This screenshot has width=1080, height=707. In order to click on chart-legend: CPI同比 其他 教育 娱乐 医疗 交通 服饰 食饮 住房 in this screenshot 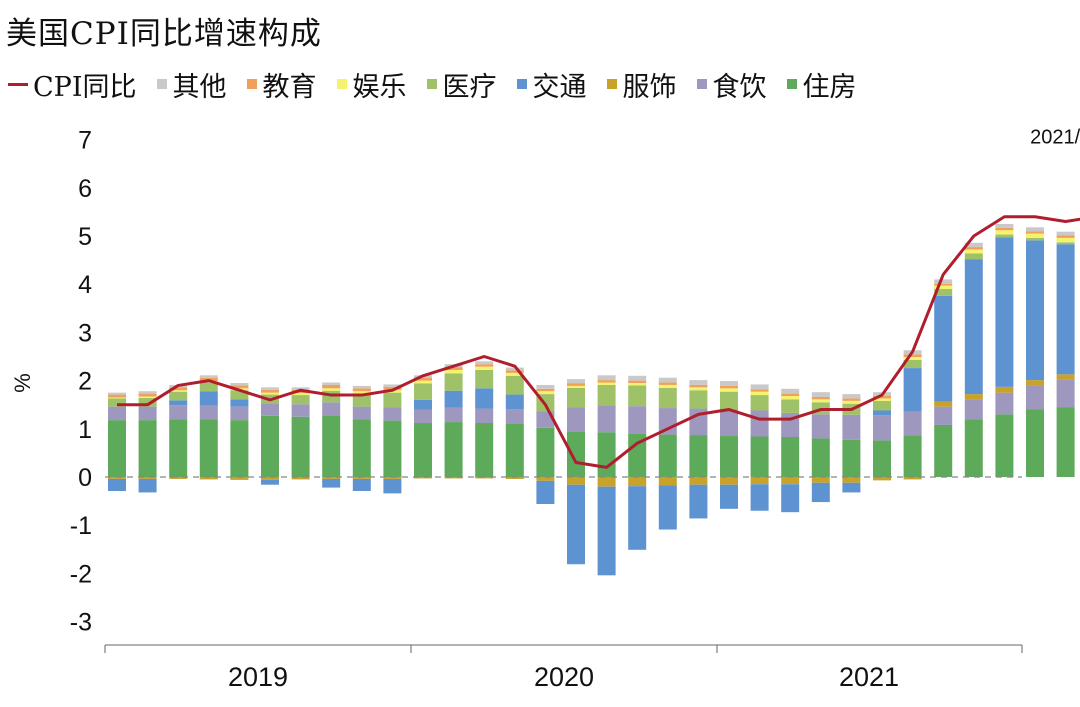, I will do `click(442, 84)`.